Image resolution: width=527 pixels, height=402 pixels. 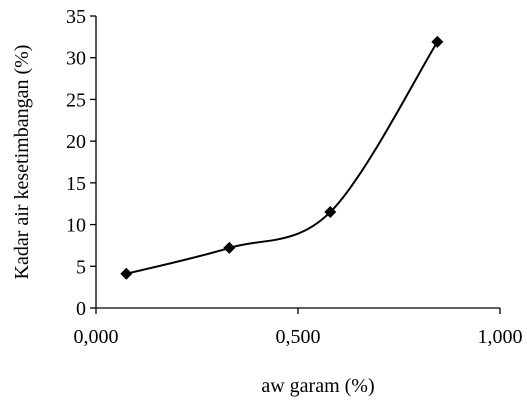 I want to click on x-tick-label: 0,500, so click(x=298, y=337).